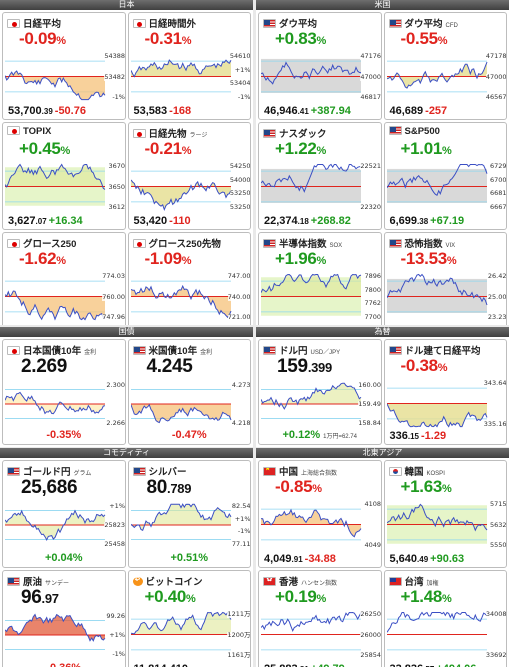  What do you see at coordinates (50, 598) in the screenshot?
I see `current-value-decimal: .97` at bounding box center [50, 598].